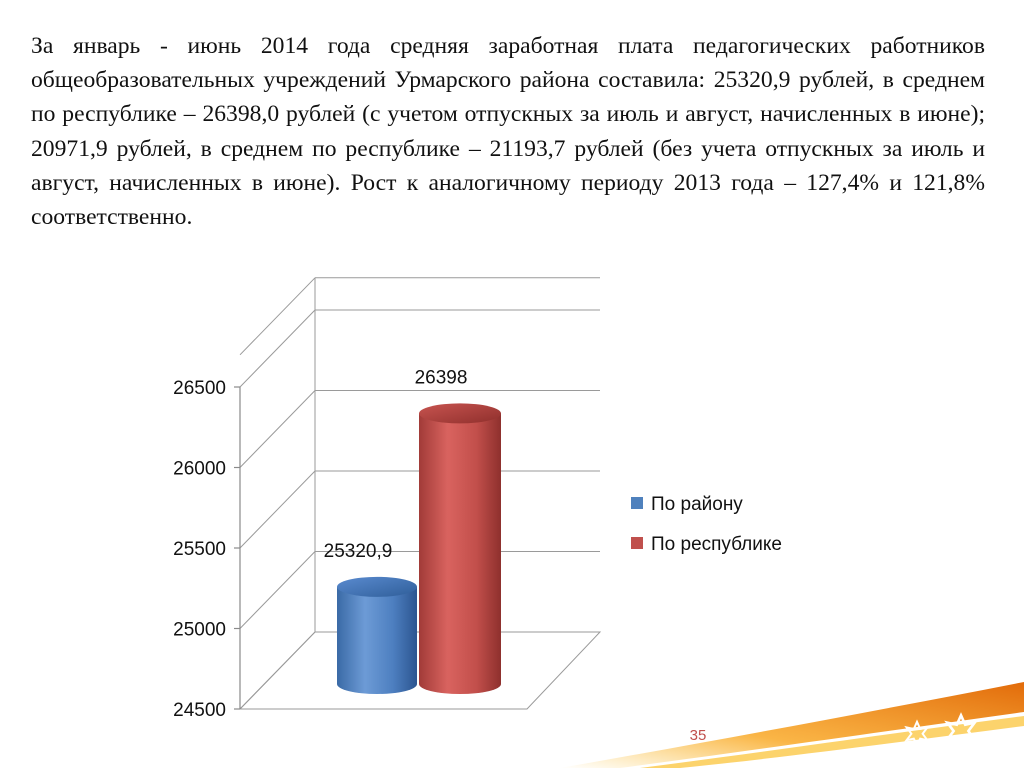  Describe the element at coordinates (396, 464) in the screenshot. I see `chart-labels: 25320,9 26398` at that location.